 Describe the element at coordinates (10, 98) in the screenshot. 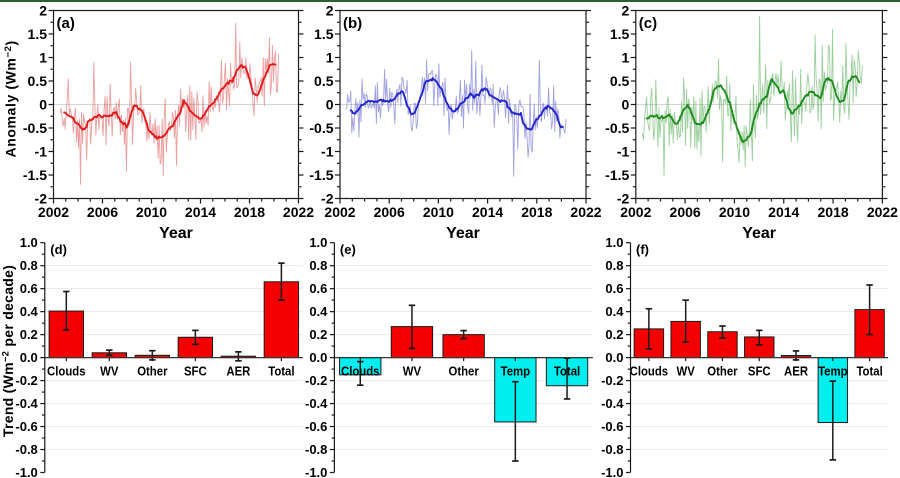

I see `svg-text: Anomaly (Wm−2)` at that location.